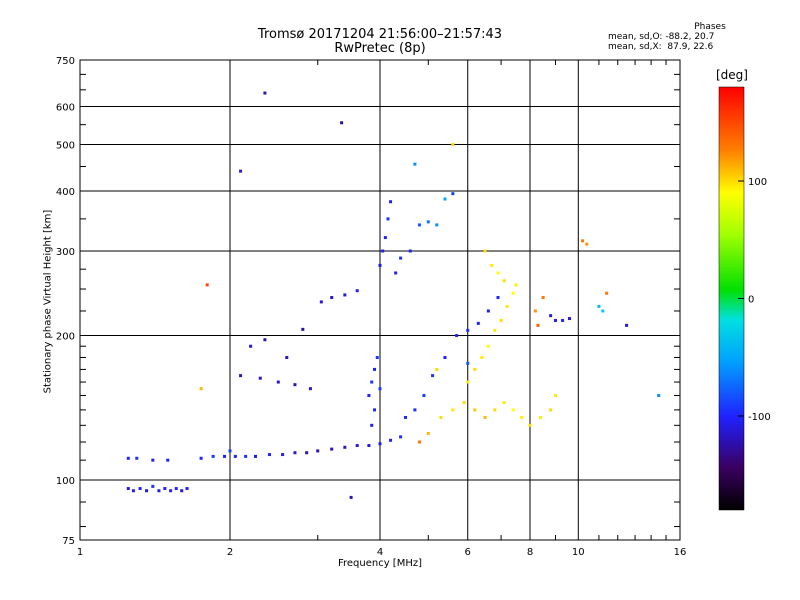  I want to click on y-tick-label: 300, so click(65, 252).